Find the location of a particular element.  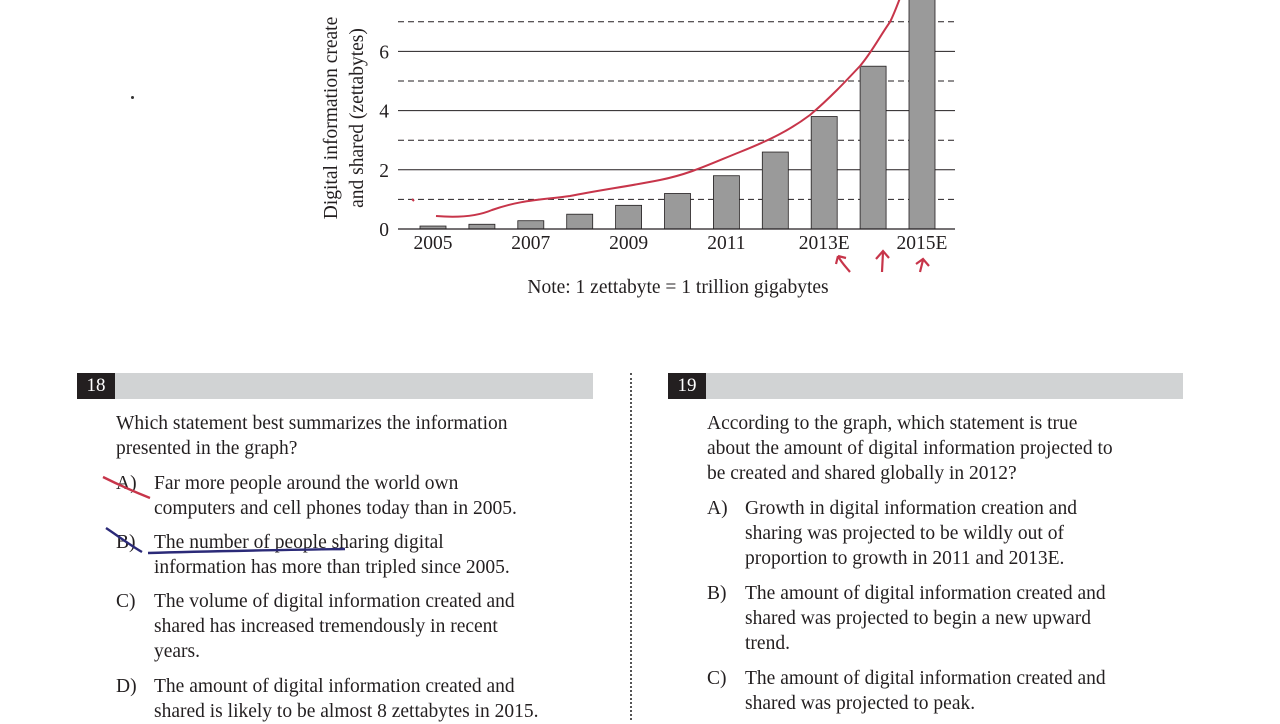

column-divider is located at coordinates (631, 546).